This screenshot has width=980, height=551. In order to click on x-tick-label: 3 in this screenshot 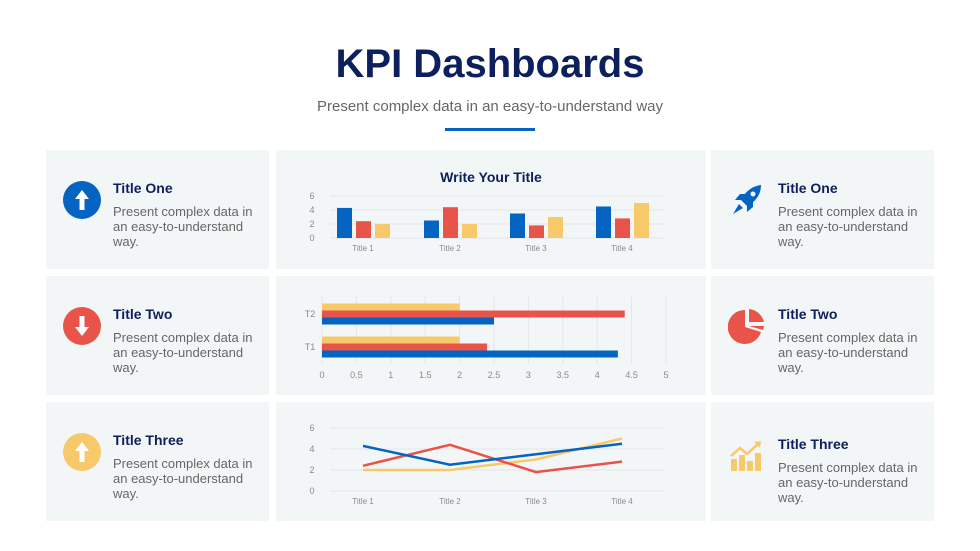, I will do `click(528, 375)`.